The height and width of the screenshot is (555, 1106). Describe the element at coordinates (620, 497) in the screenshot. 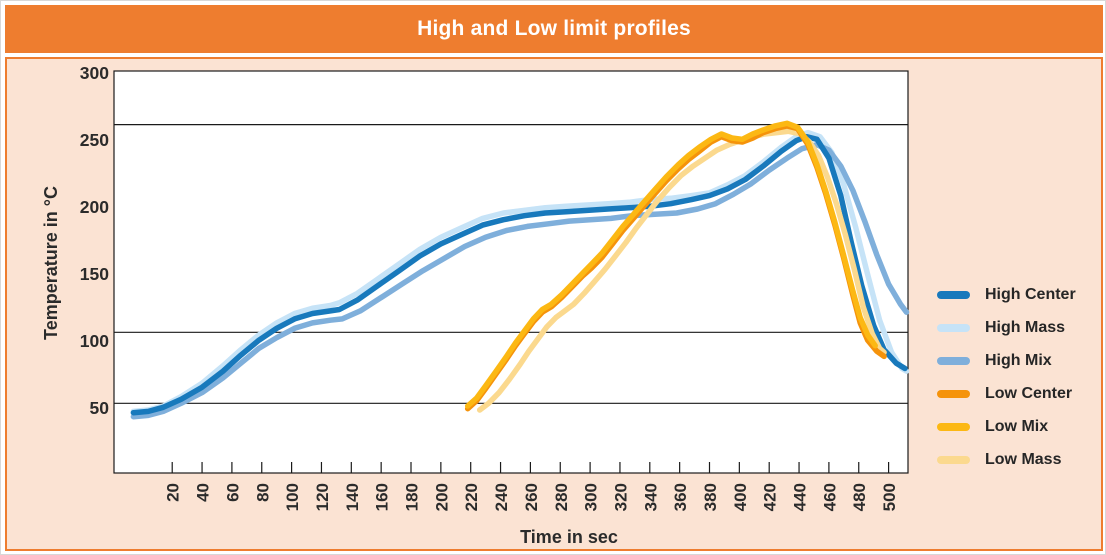

I see `x-tick-label: 320` at that location.